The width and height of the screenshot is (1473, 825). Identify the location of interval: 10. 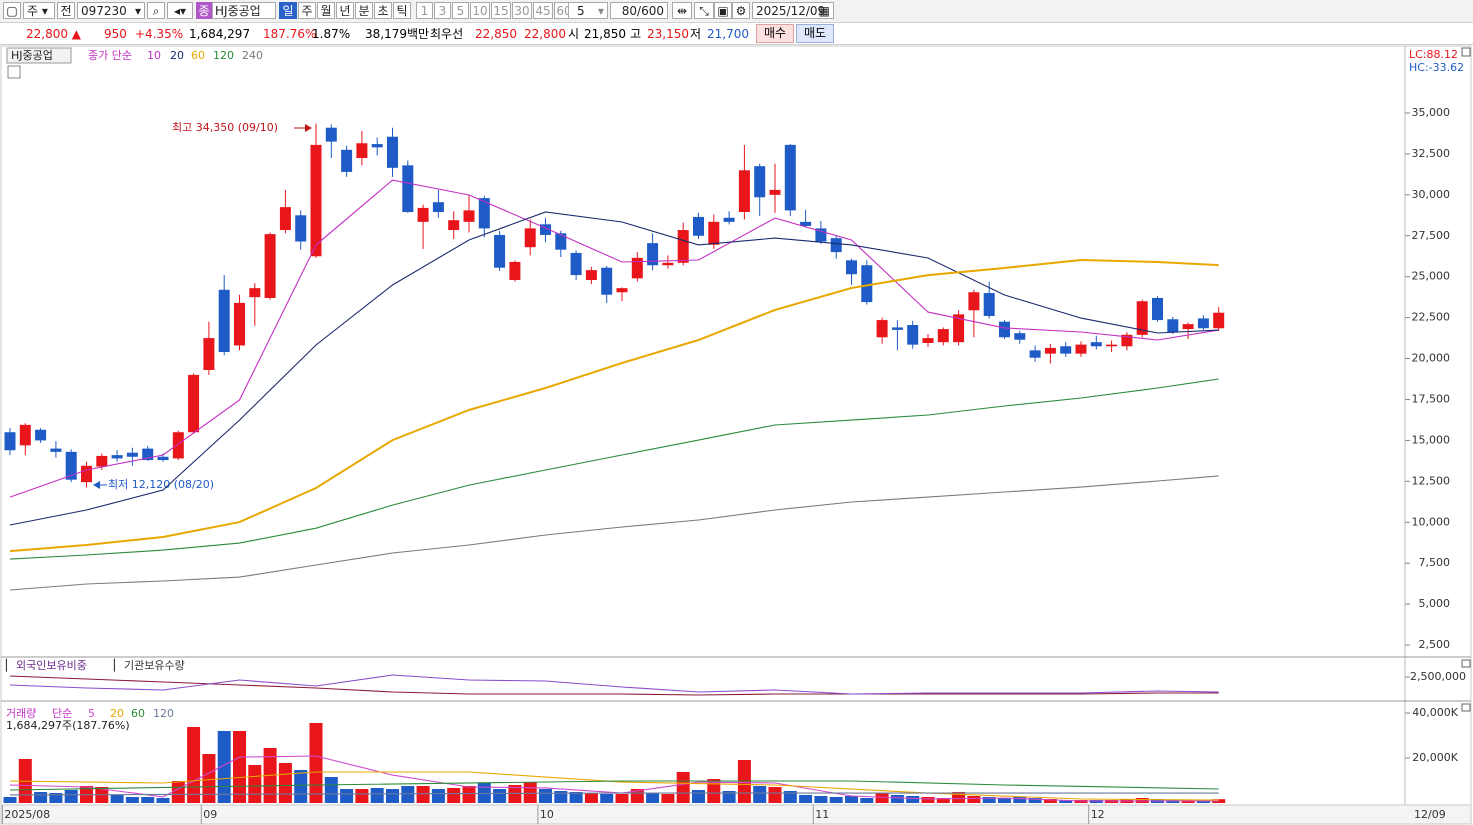
(480, 10).